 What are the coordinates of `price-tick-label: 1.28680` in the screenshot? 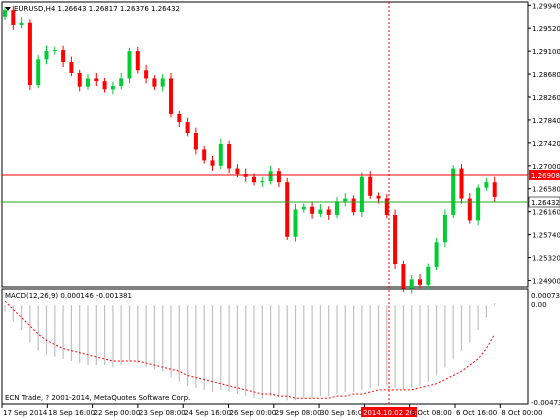 It's located at (546, 75).